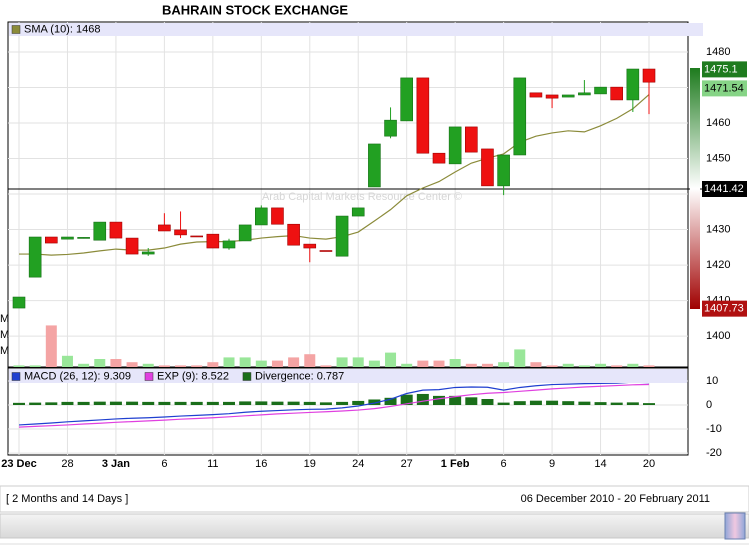 This screenshot has height=553, width=749. What do you see at coordinates (374, 499) in the screenshot?
I see `footer-bar` at bounding box center [374, 499].